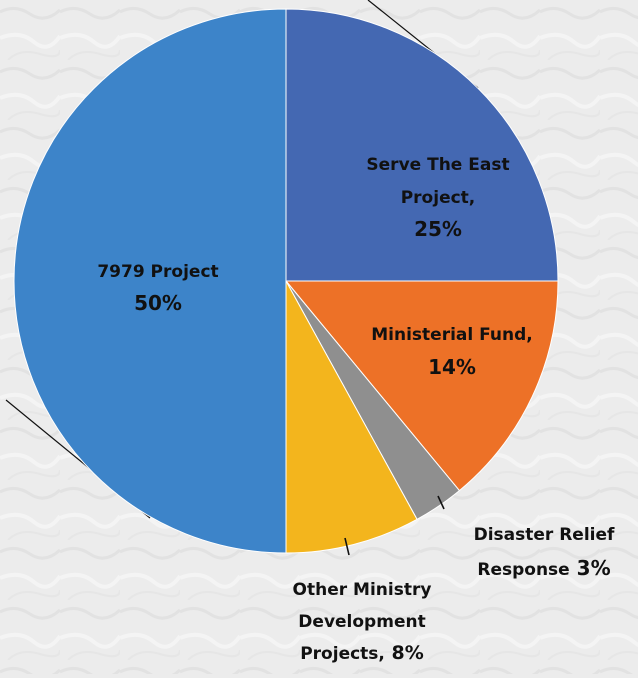 Image resolution: width=638 pixels, height=678 pixels. I want to click on pie-slice-other-ministry-development-projects, so click(351, 417).